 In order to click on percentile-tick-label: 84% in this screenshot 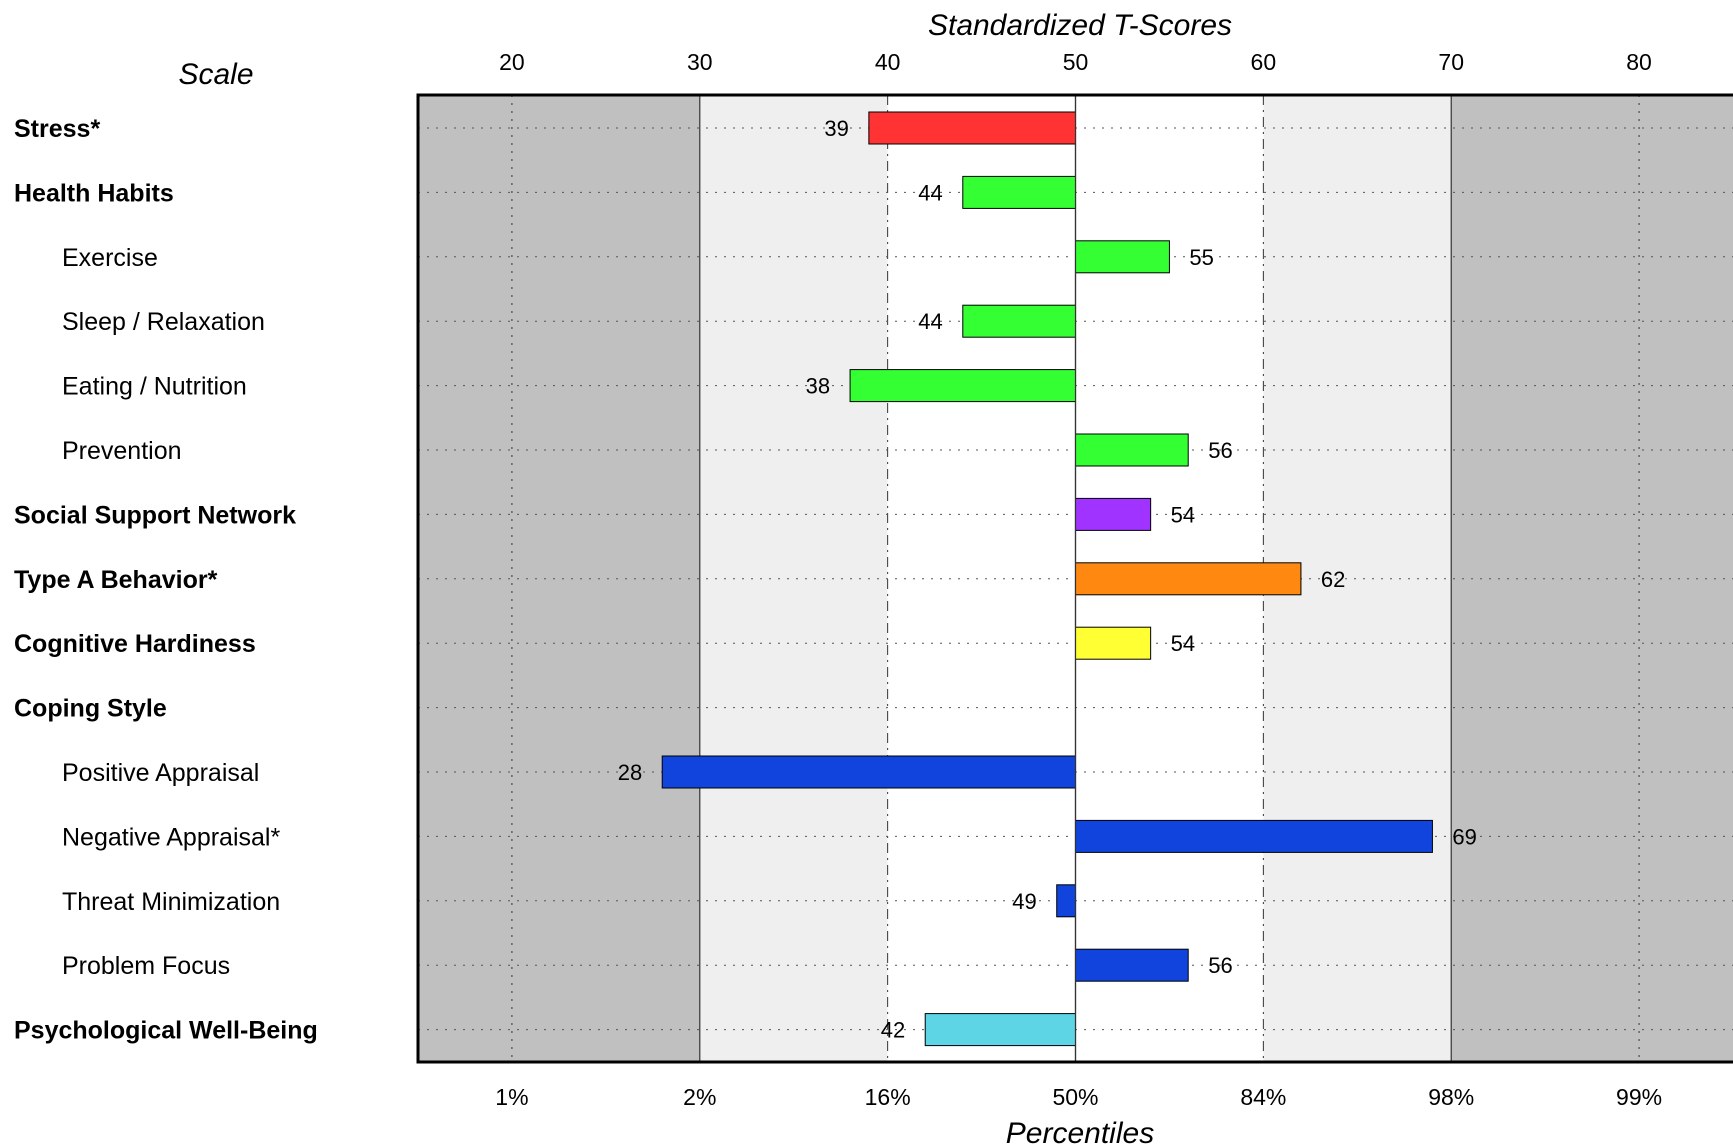, I will do `click(1263, 1097)`.